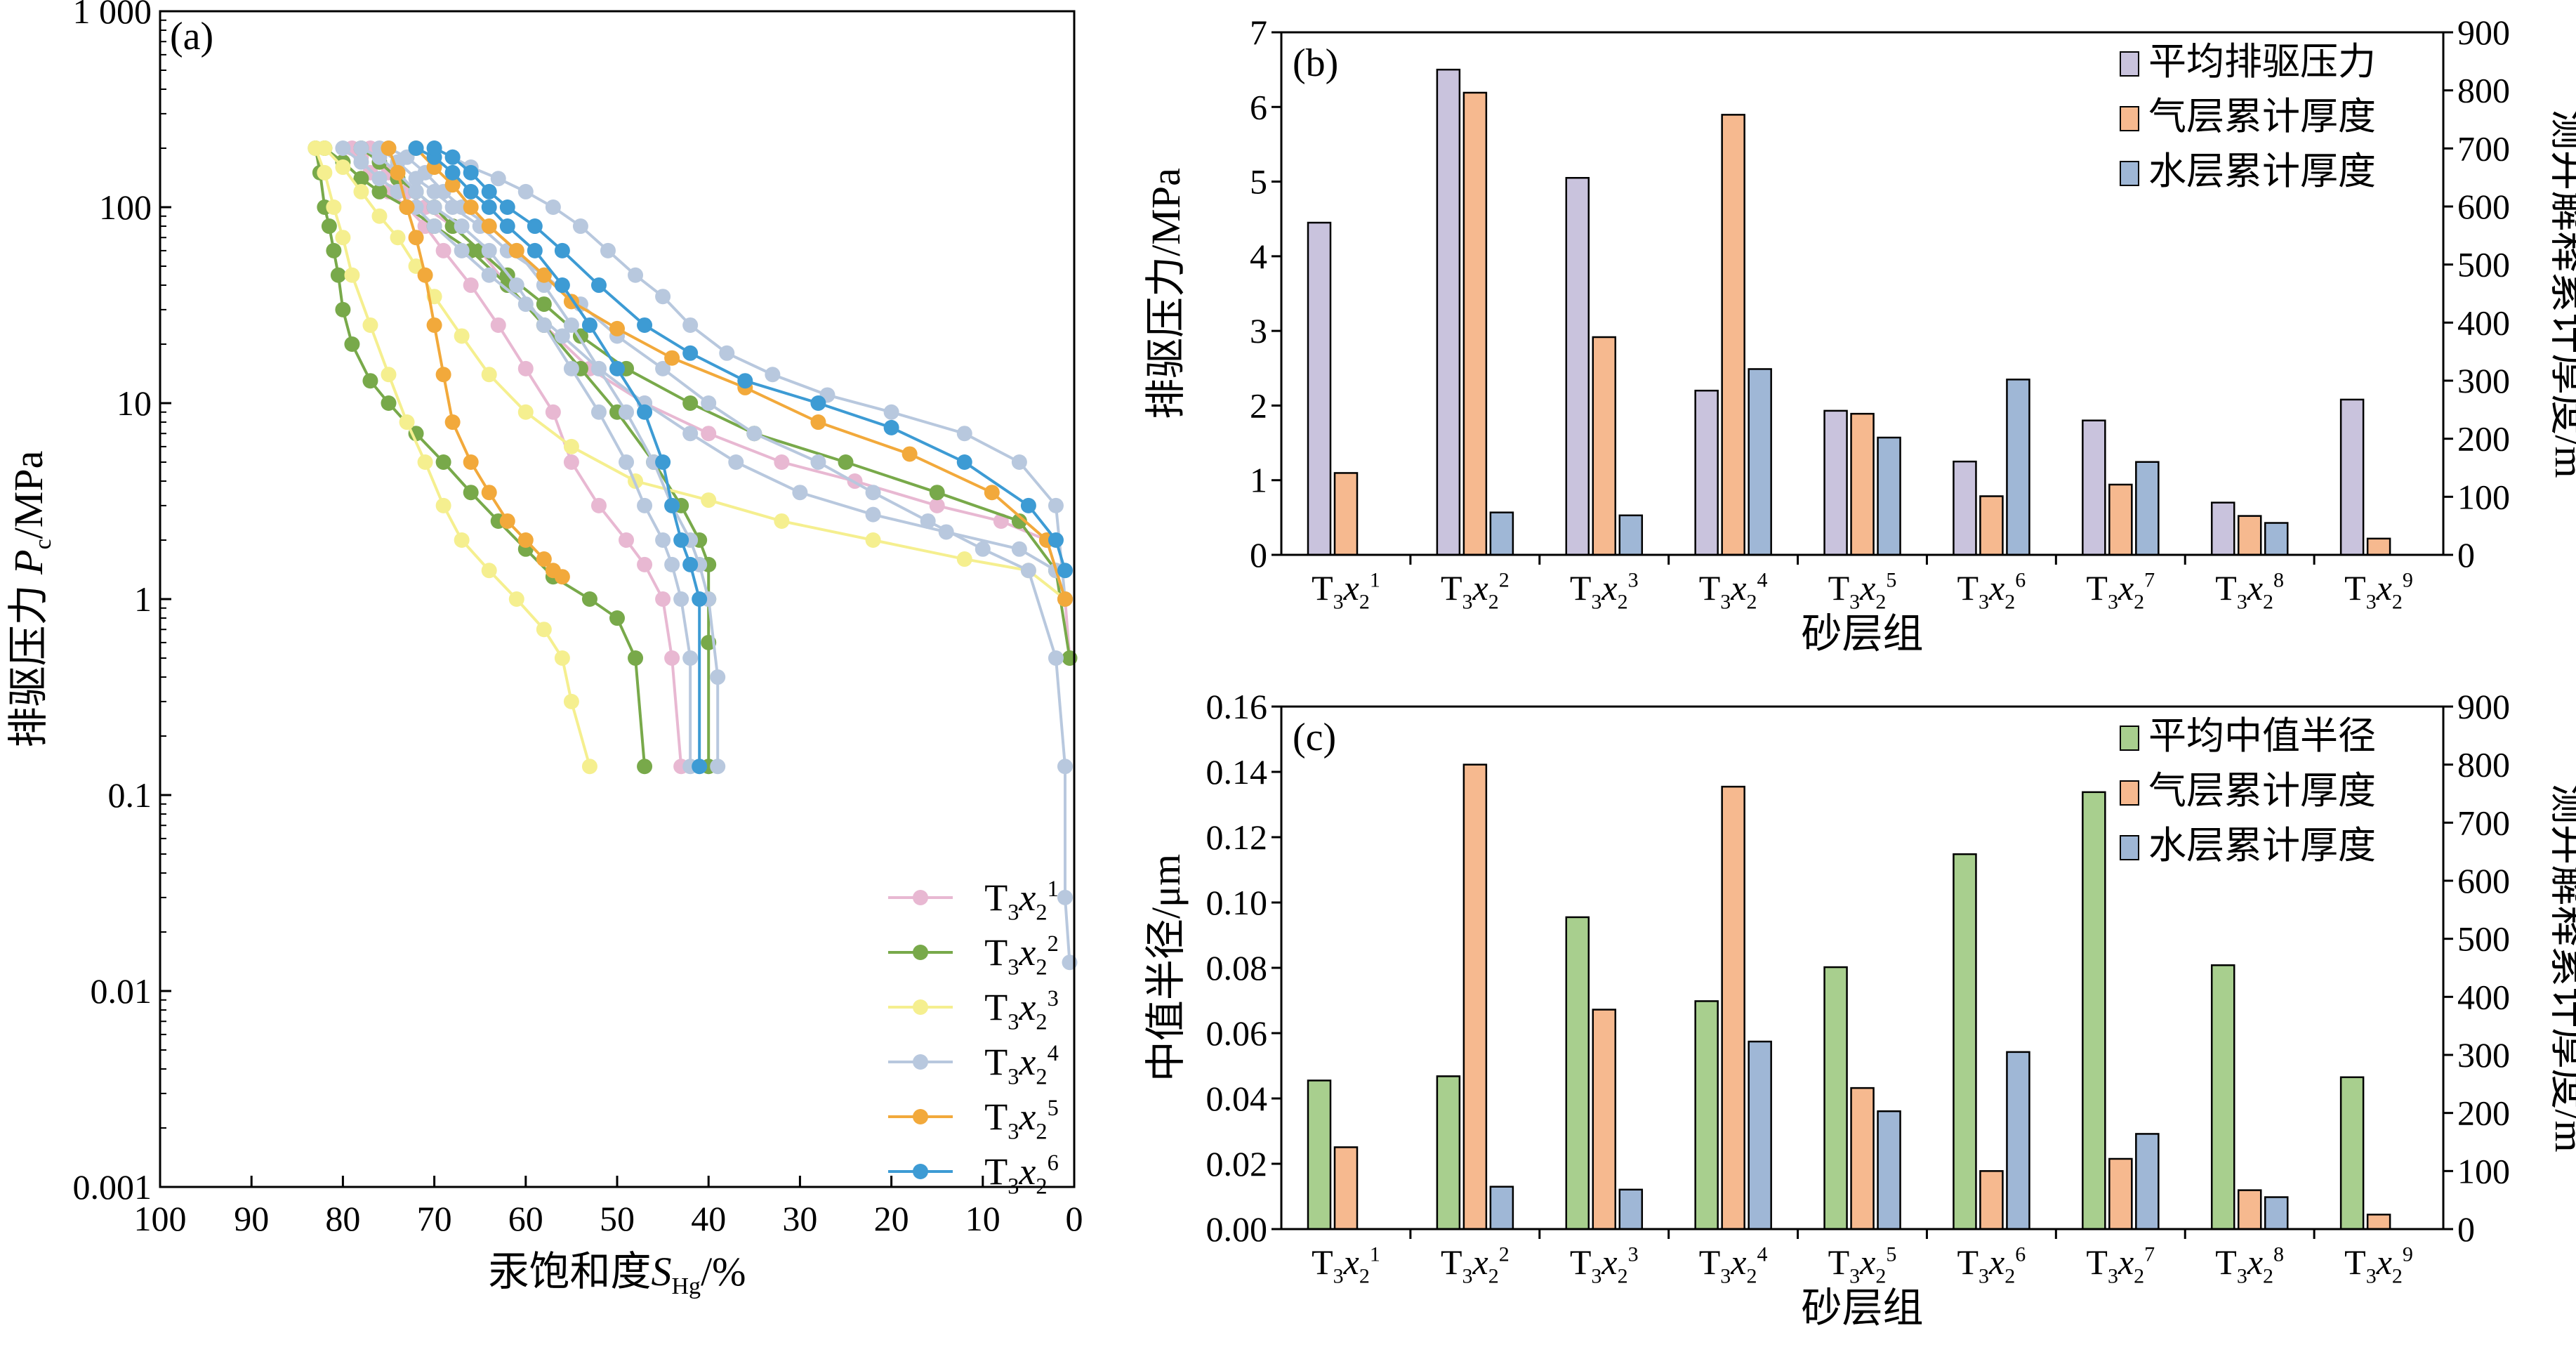 This screenshot has height=1352, width=2576. Describe the element at coordinates (708, 1219) in the screenshot. I see `x-tick-label: 40` at that location.